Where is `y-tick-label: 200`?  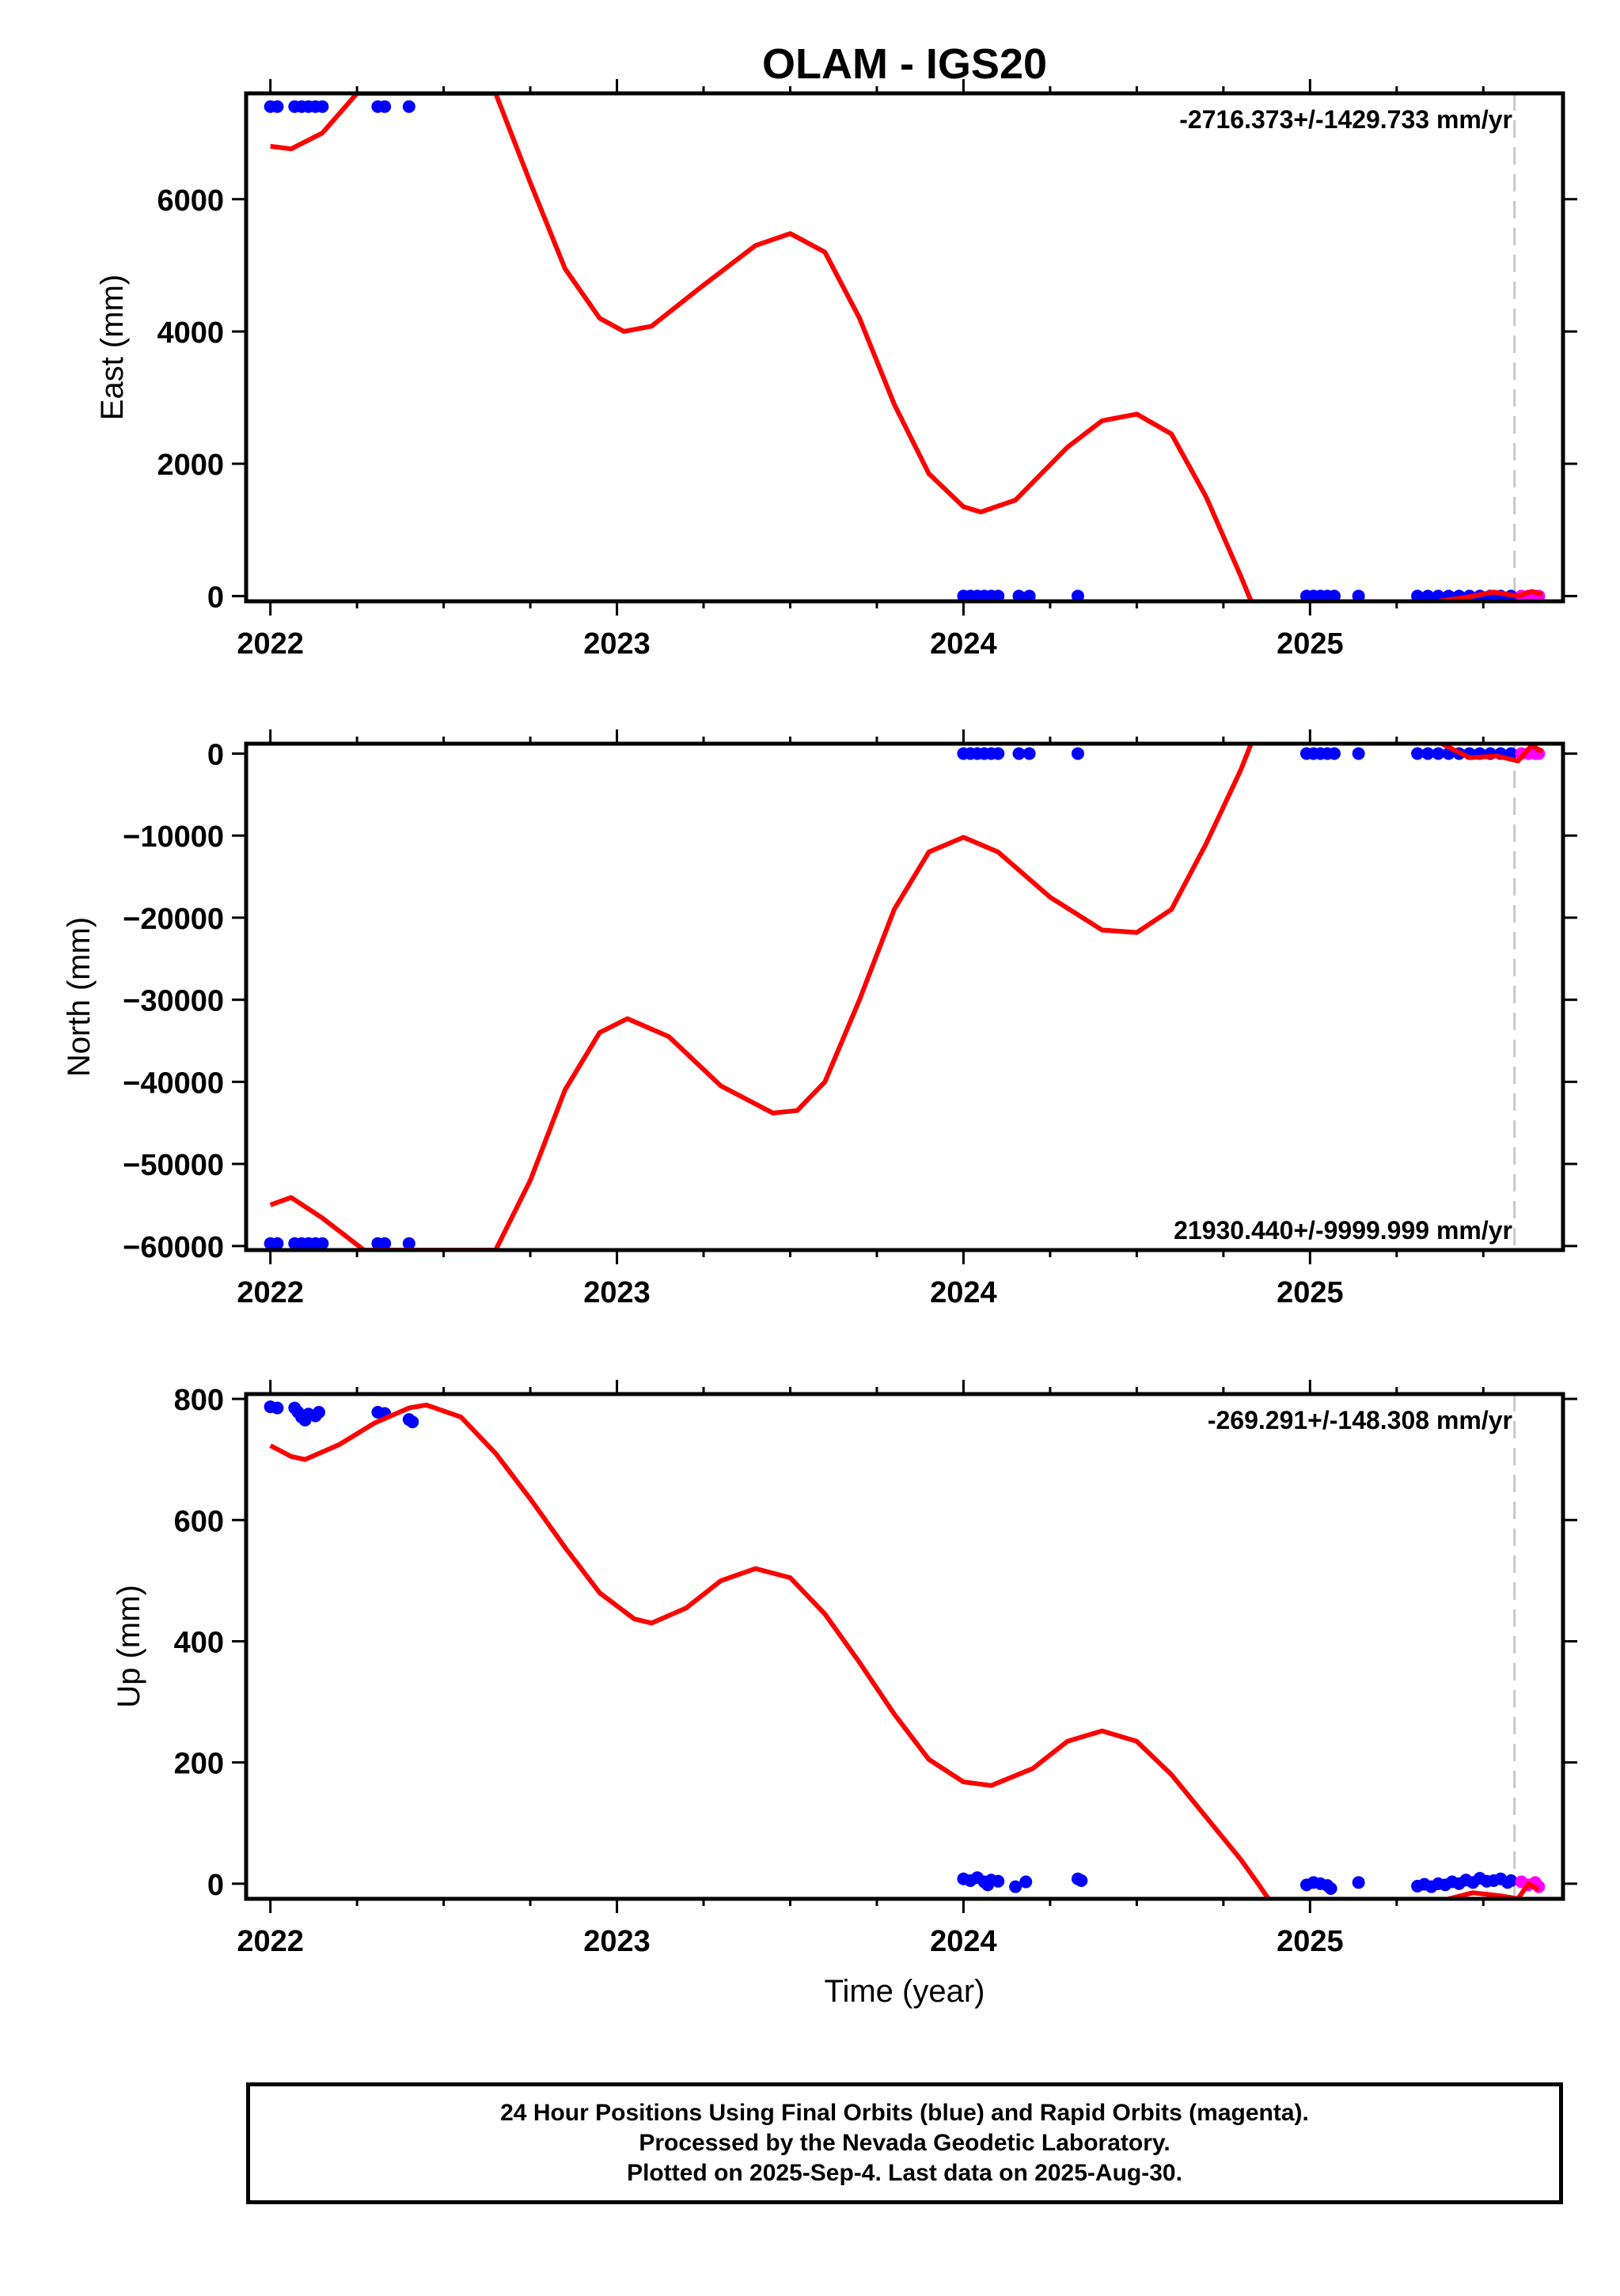 y-tick-label: 200 is located at coordinates (199, 1764).